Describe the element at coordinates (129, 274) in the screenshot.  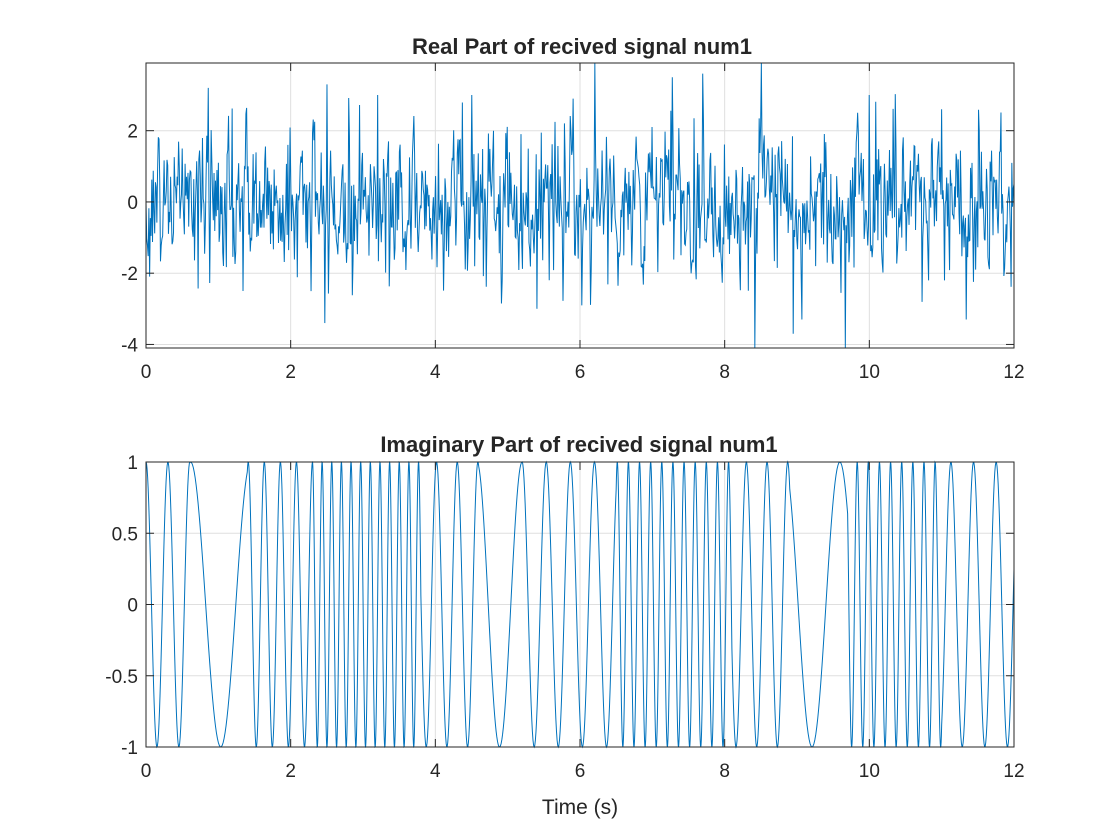
I see `y-tick-label: -2` at that location.